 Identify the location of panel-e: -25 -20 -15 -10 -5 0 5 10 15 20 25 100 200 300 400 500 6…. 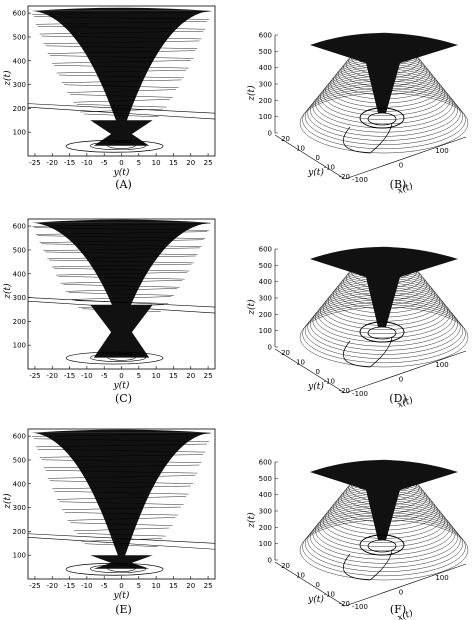
(109, 522).